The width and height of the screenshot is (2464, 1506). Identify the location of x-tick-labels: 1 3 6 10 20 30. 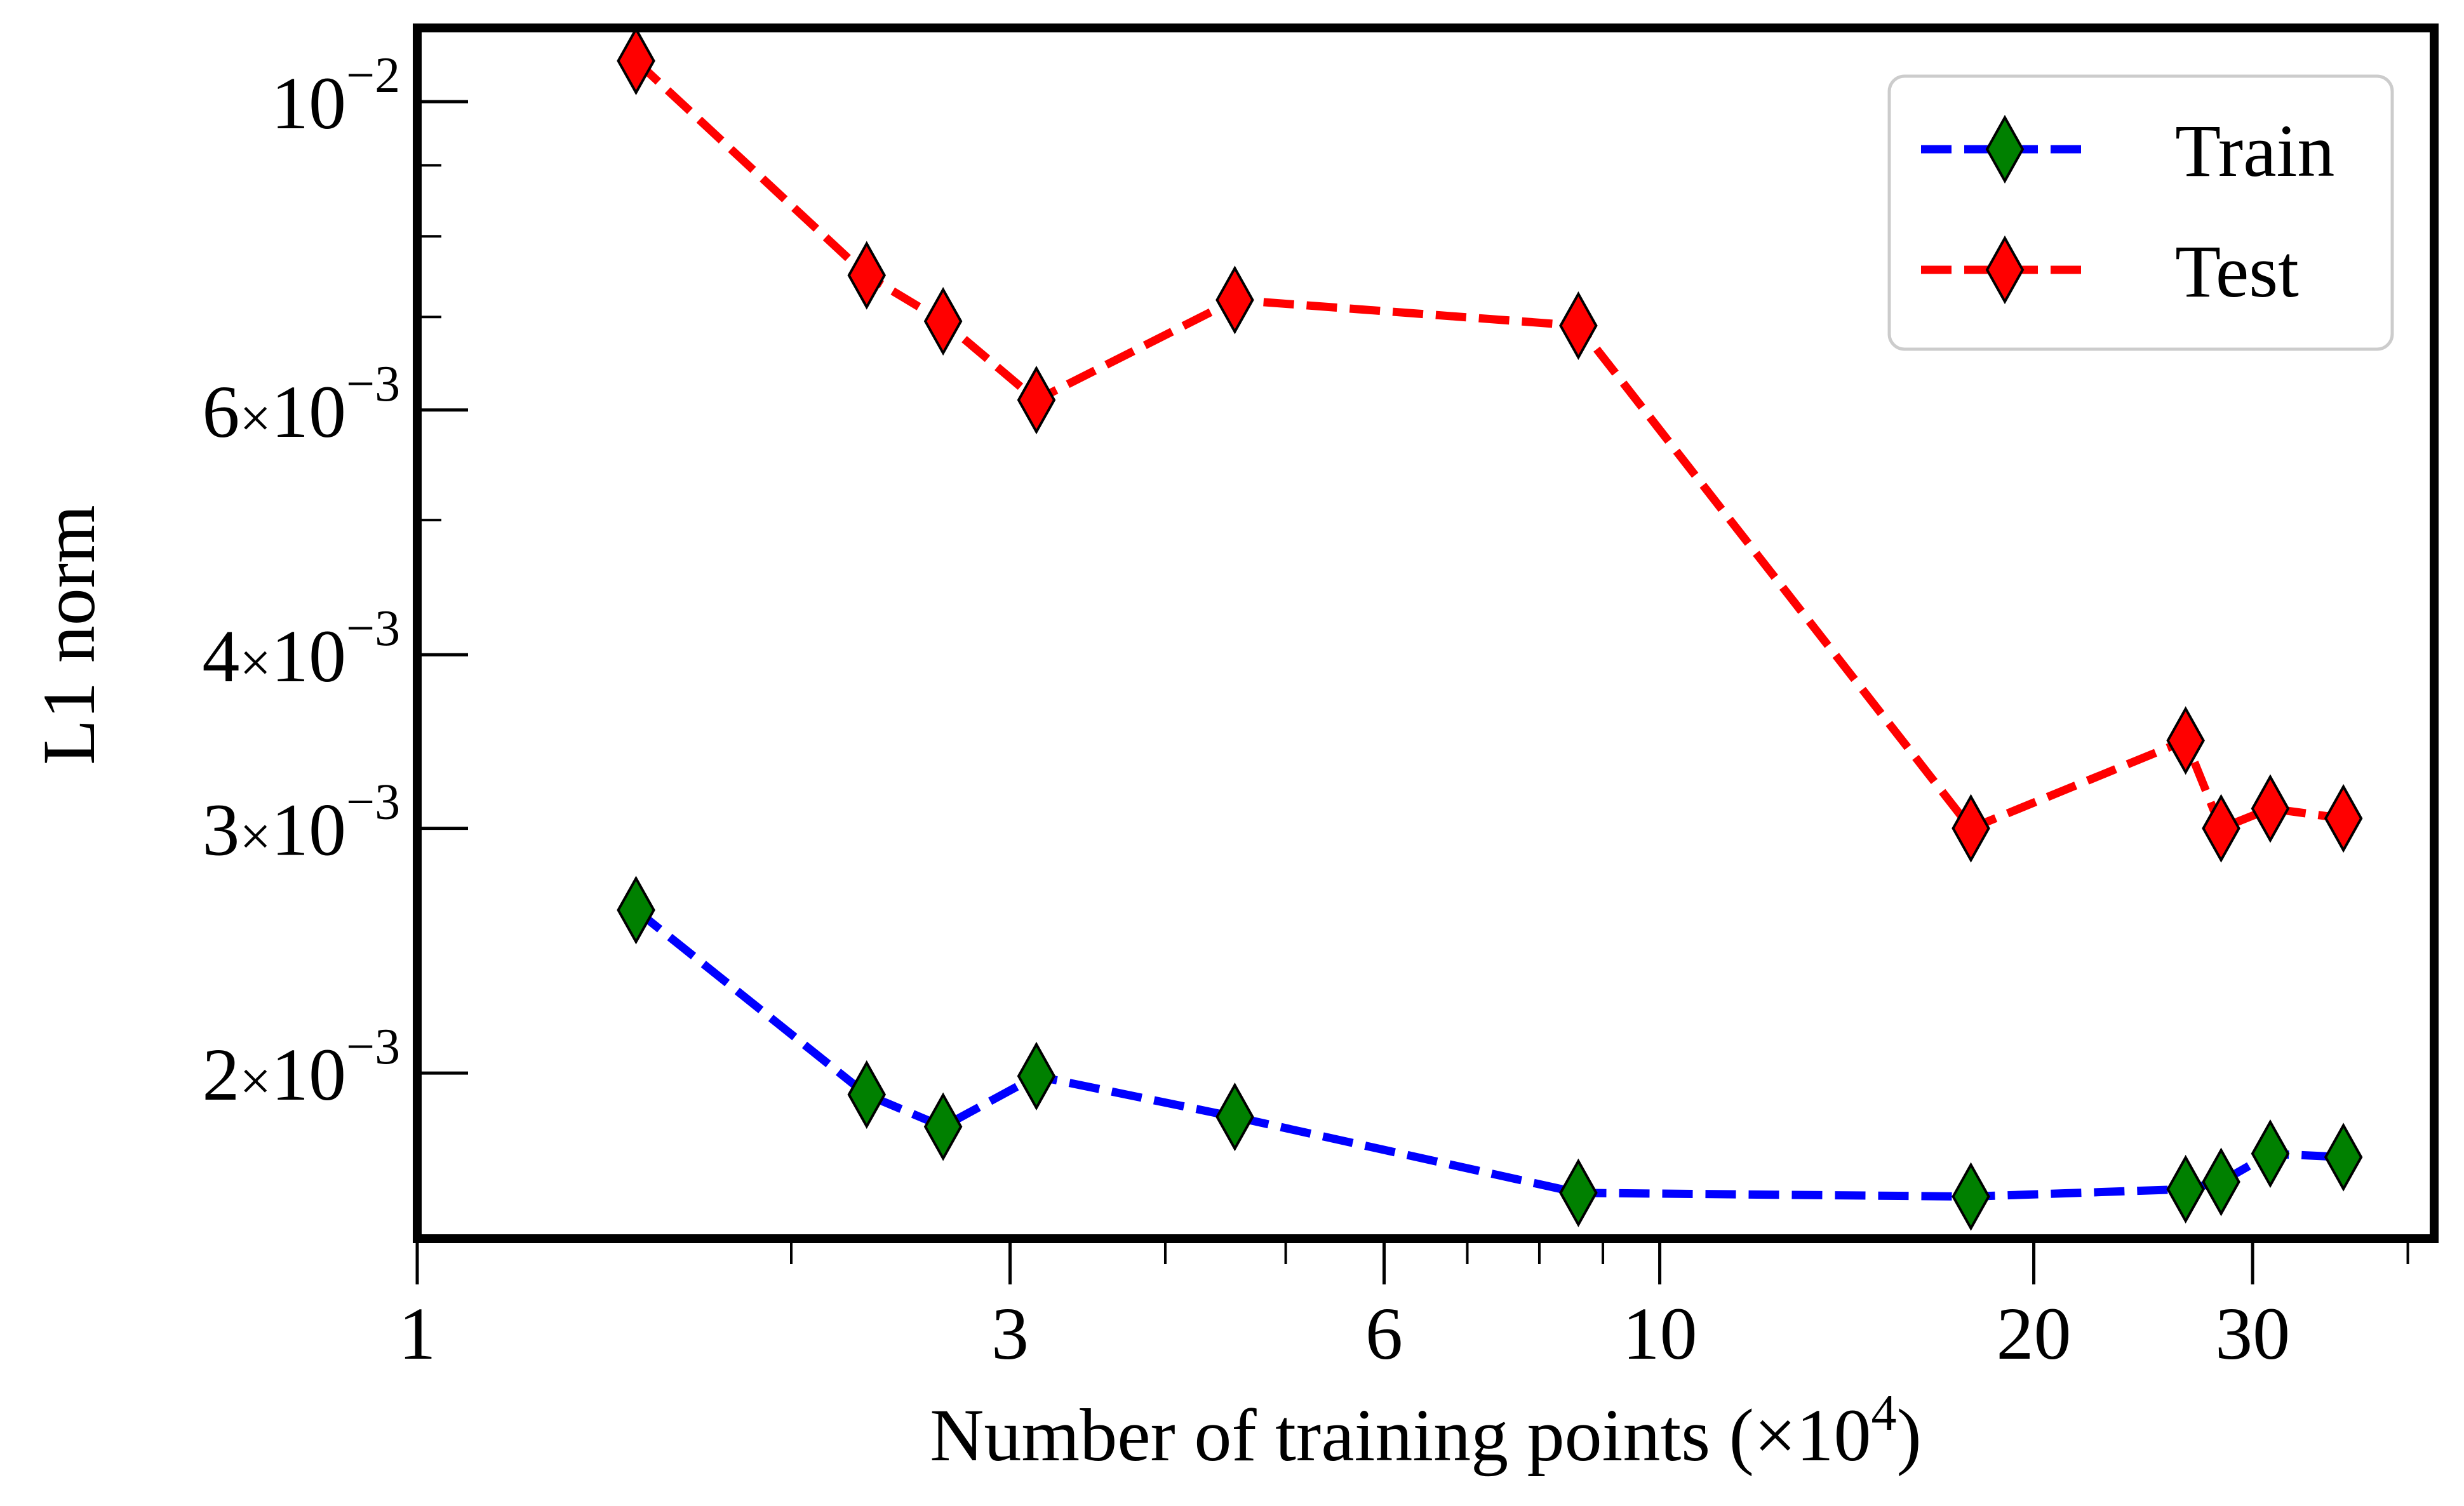
(1345, 1333).